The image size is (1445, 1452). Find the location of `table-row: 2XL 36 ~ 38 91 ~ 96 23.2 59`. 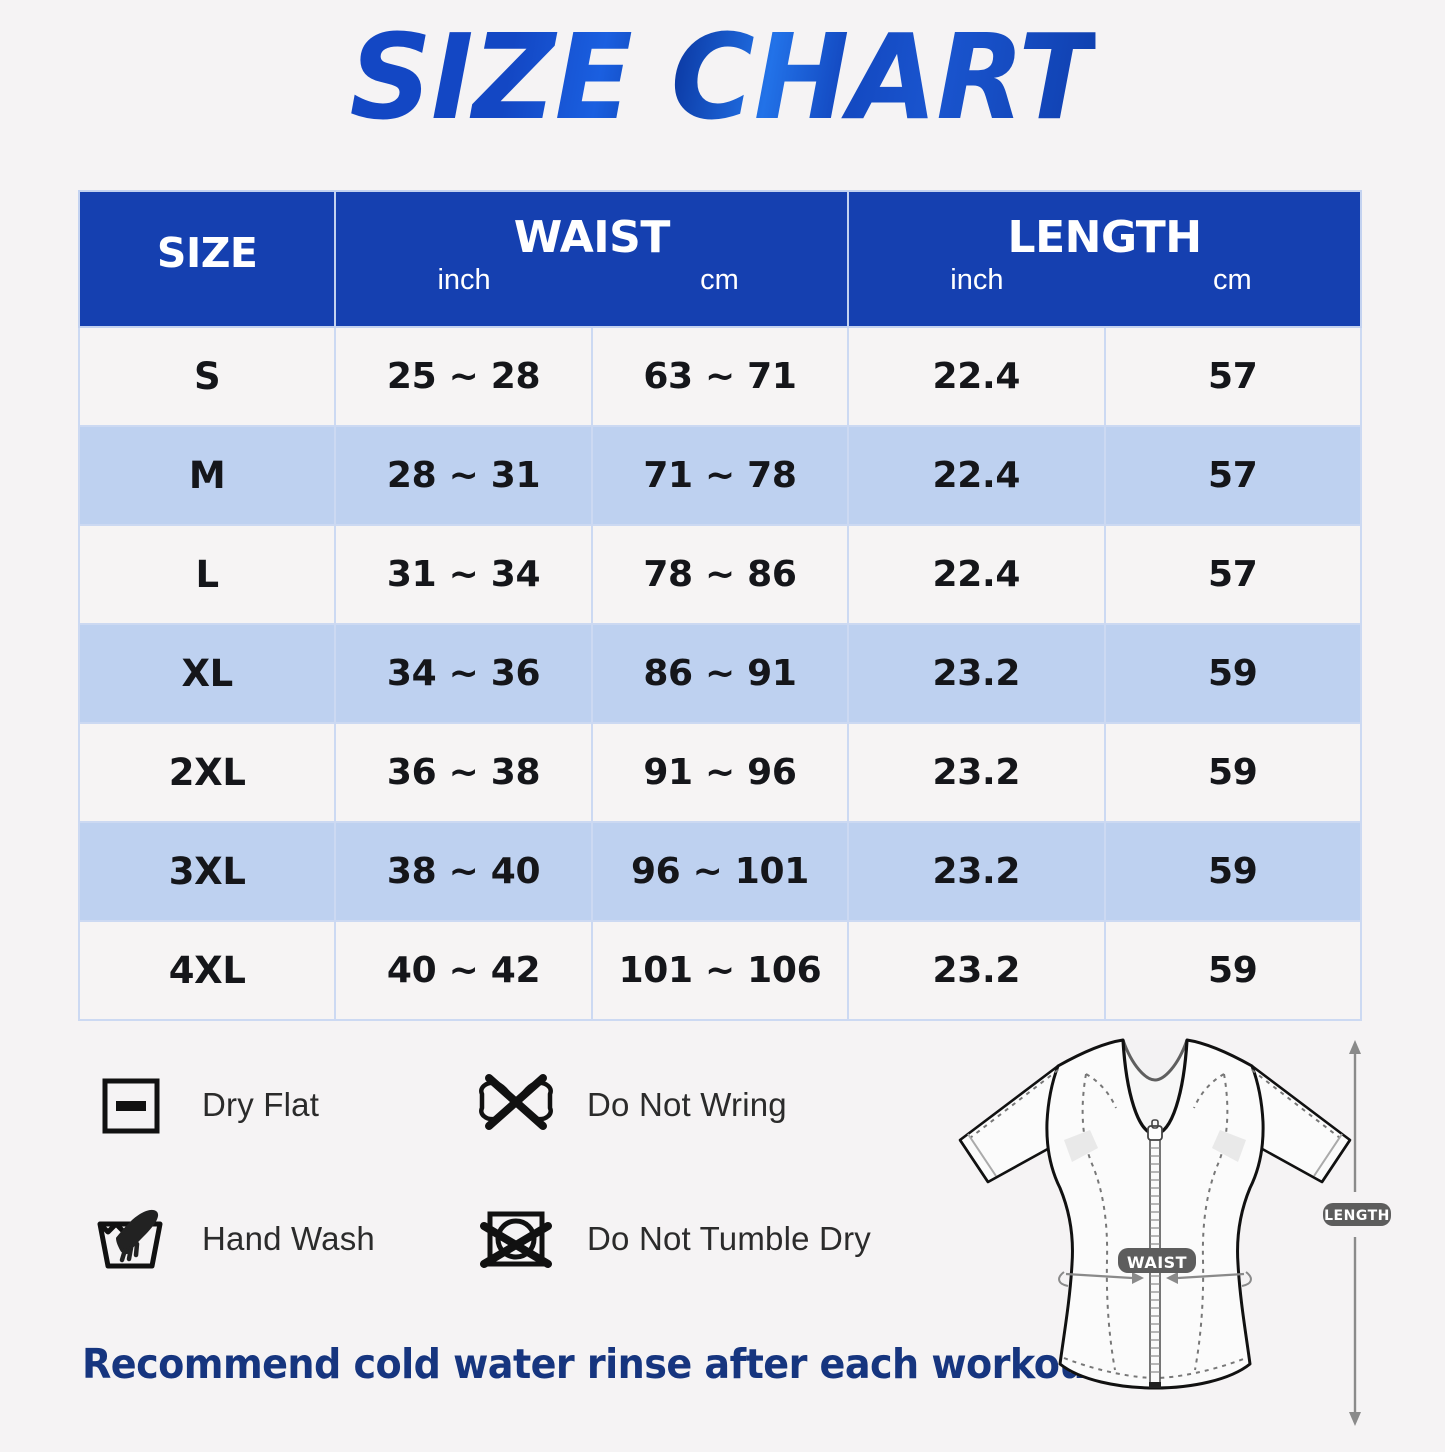

table-row: 2XL 36 ~ 38 91 ~ 96 23.2 59 is located at coordinates (720, 772).